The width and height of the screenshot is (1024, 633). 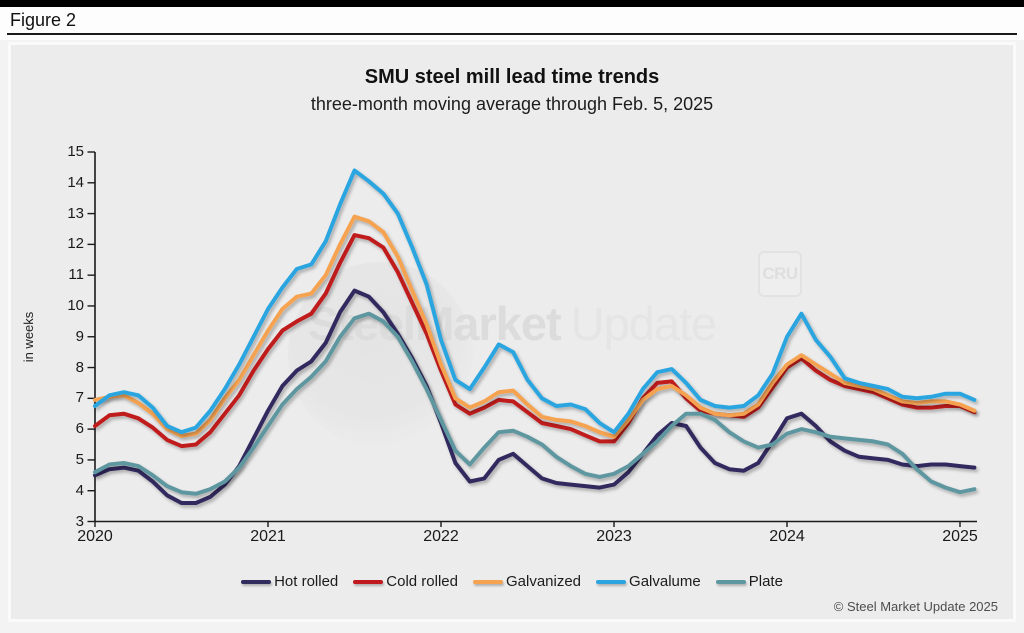 I want to click on y-tick-label: 6, so click(x=79, y=429).